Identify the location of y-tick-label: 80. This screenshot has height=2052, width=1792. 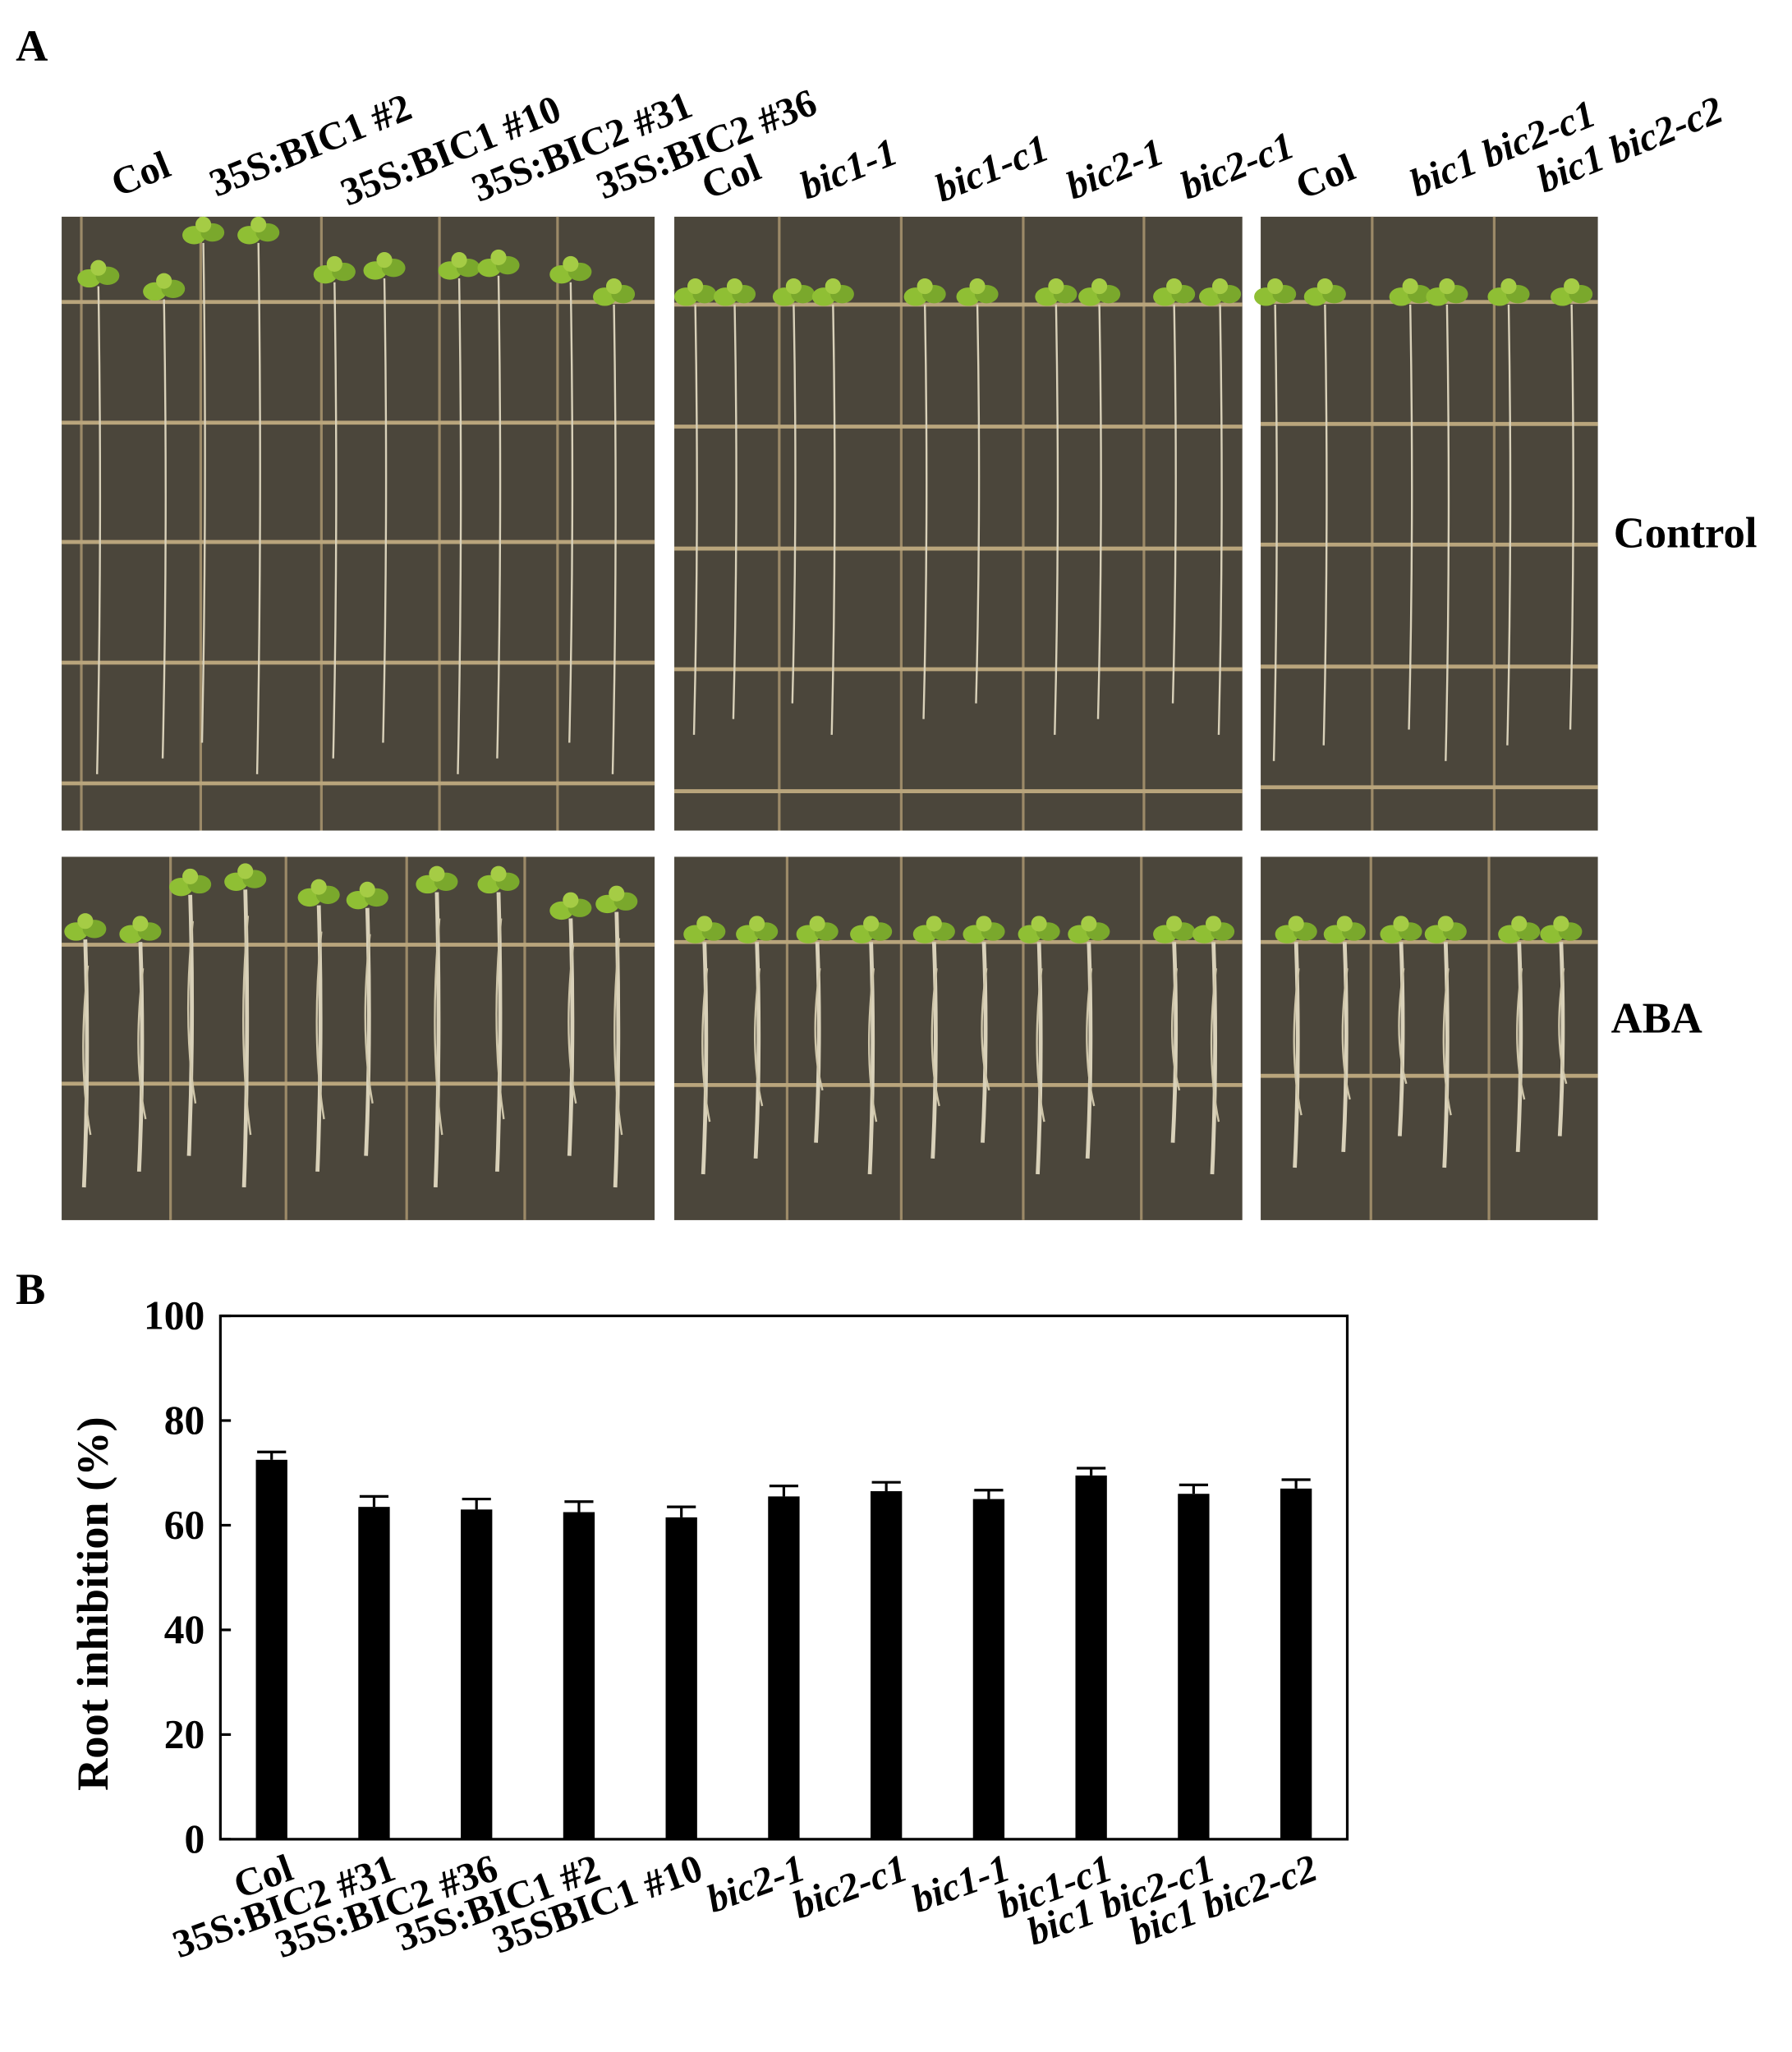
(185, 1420).